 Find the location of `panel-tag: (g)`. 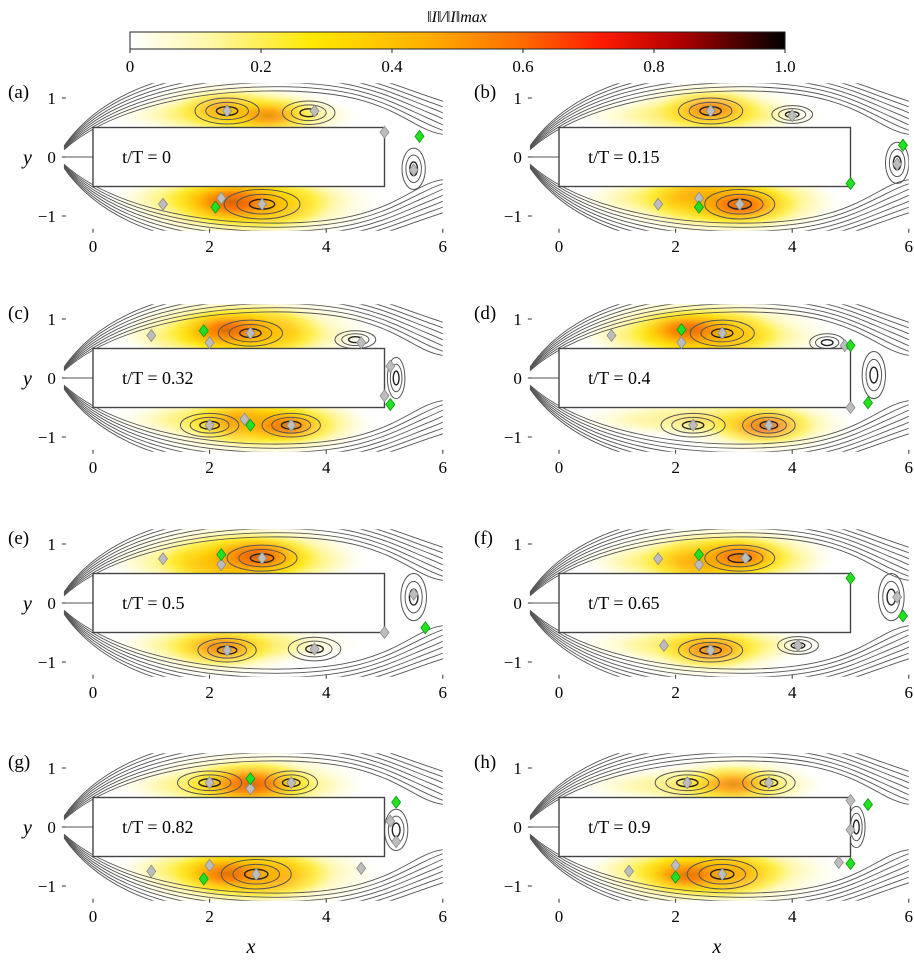

panel-tag: (g) is located at coordinates (19, 762).